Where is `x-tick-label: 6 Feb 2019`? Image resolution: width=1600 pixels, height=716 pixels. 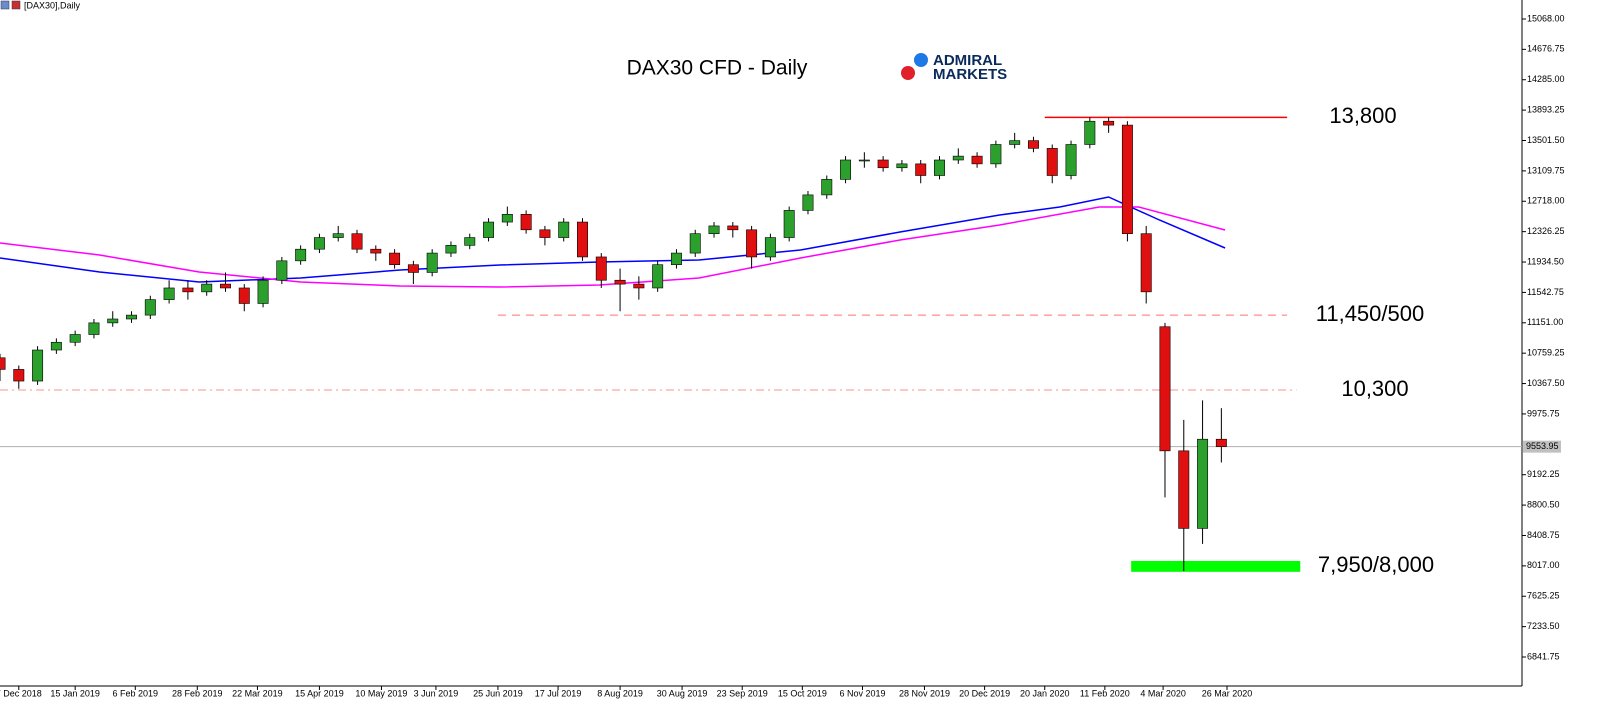
x-tick-label: 6 Feb 2019 is located at coordinates (136, 693).